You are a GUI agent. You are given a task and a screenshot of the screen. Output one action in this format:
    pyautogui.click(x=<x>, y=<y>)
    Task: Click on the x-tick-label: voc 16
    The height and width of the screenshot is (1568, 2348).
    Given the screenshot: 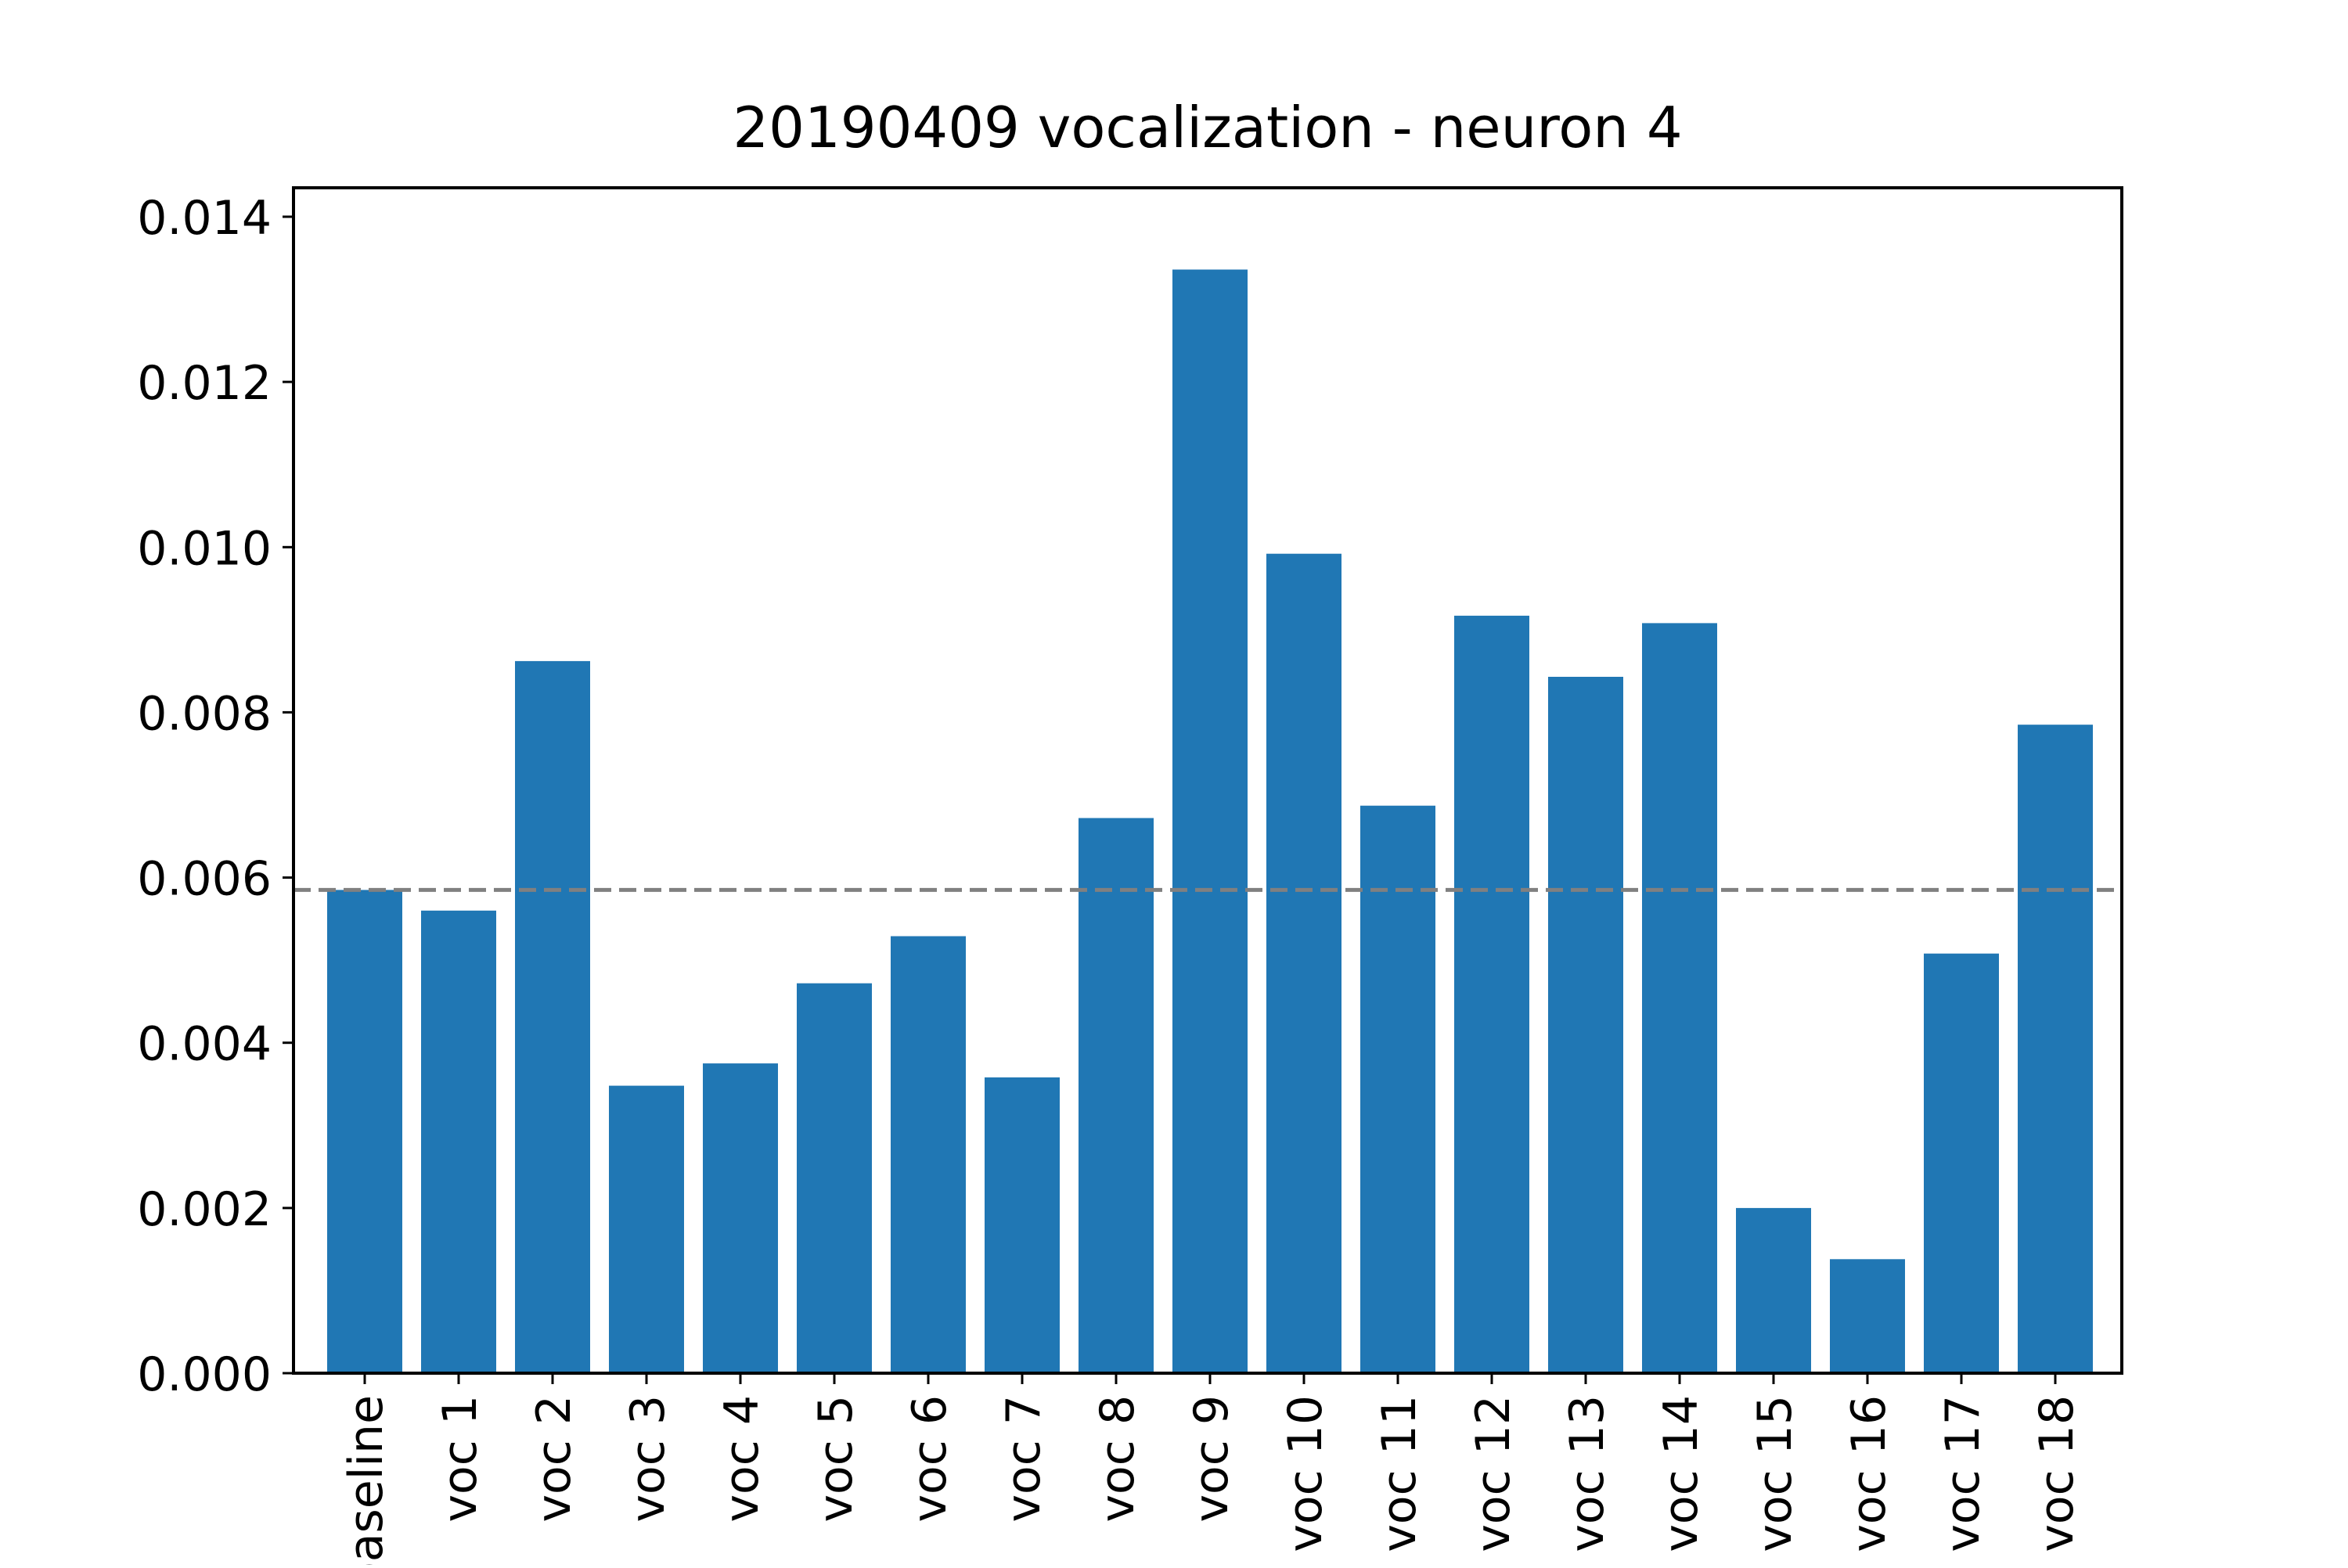 What is the action you would take?
    pyautogui.click(x=1869, y=1474)
    